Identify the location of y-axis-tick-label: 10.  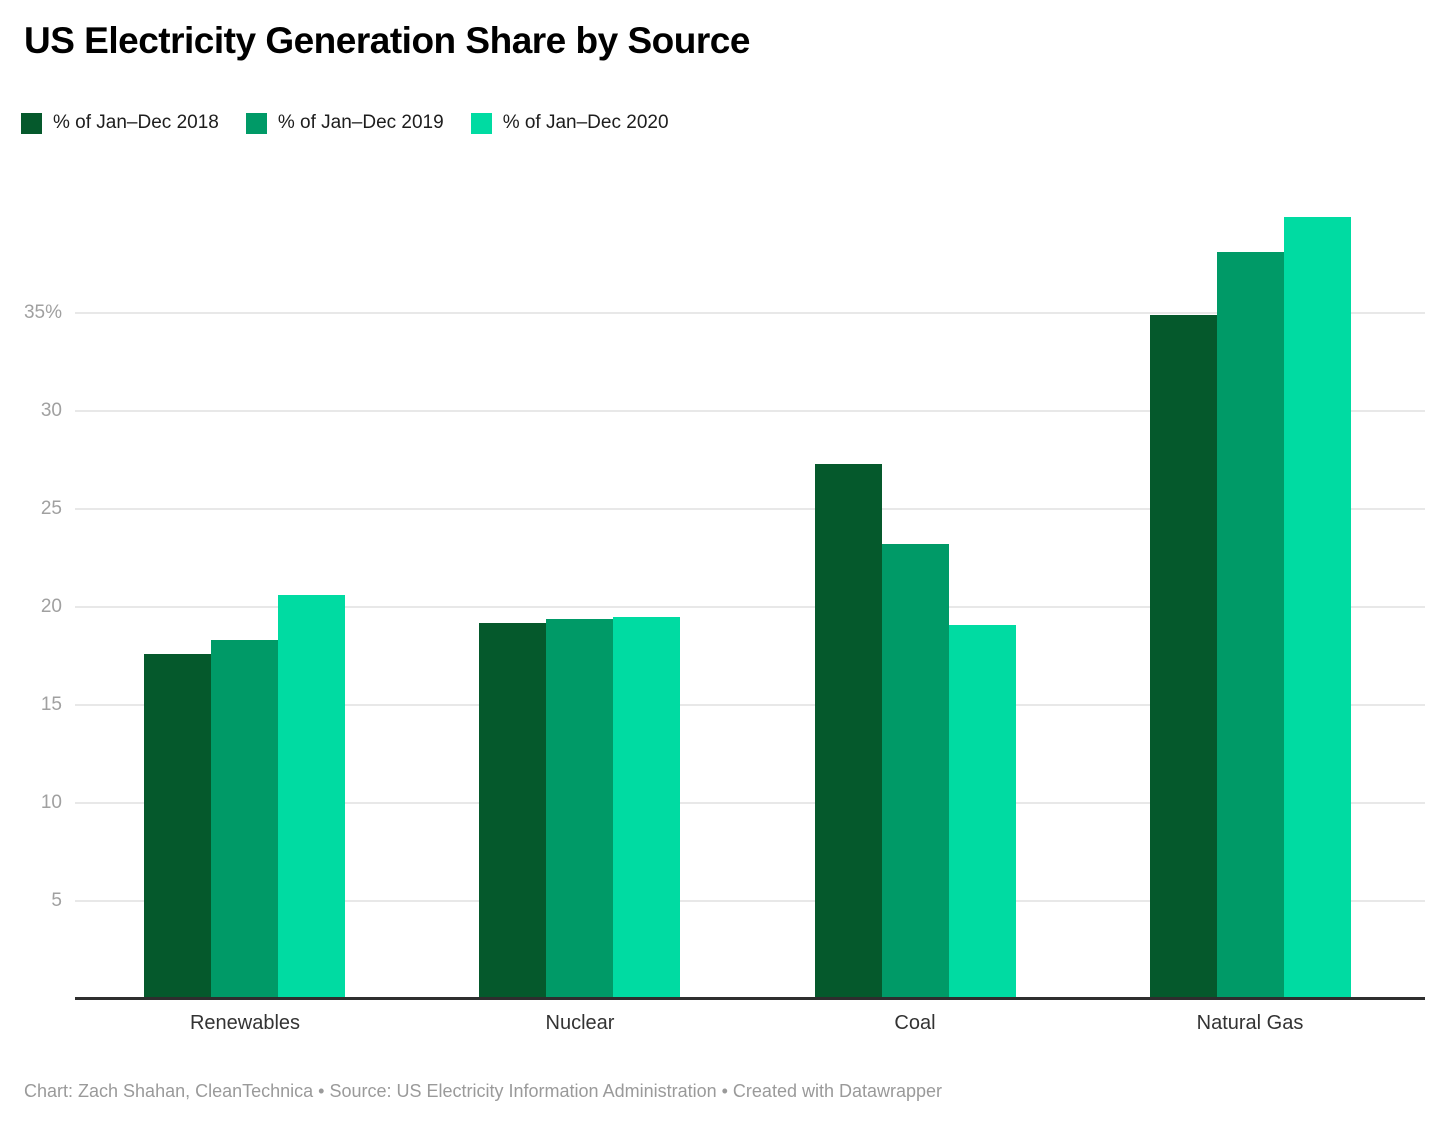
(51, 802).